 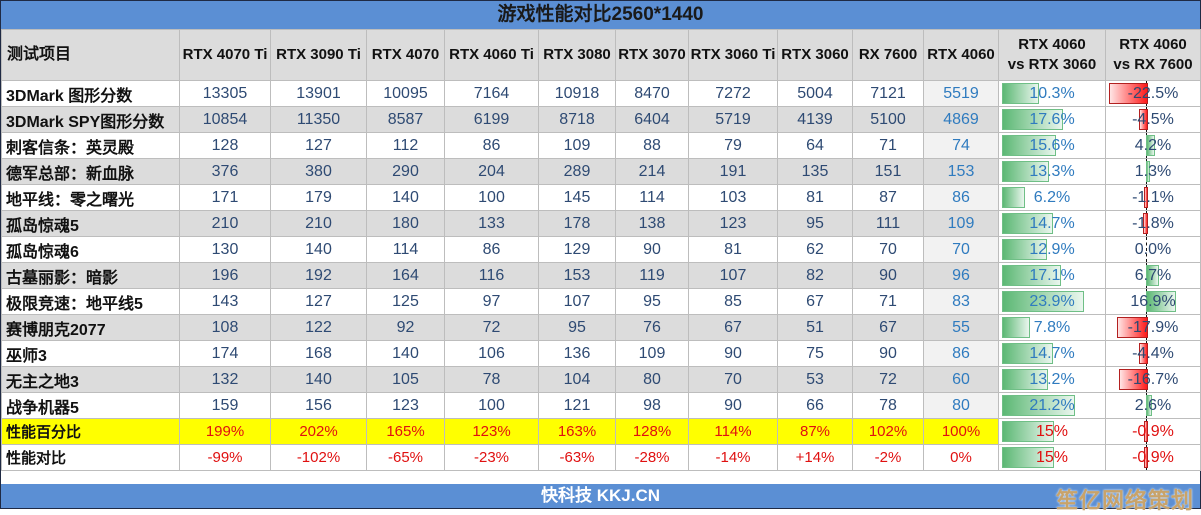 What do you see at coordinates (491, 93) in the screenshot?
I see `cell-value: 7164` at bounding box center [491, 93].